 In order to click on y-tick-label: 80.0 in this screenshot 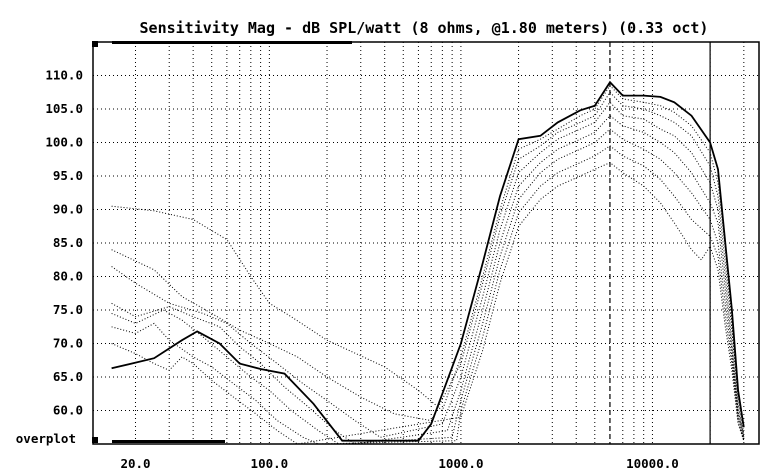, I will do `click(68, 276)`.